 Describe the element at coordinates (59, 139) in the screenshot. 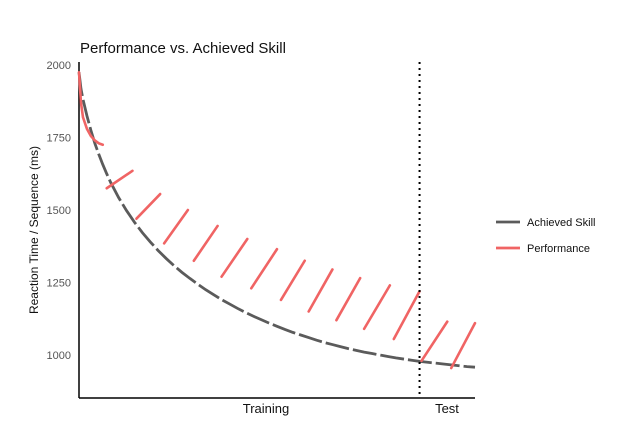

I see `y-tick-label: 1750` at that location.